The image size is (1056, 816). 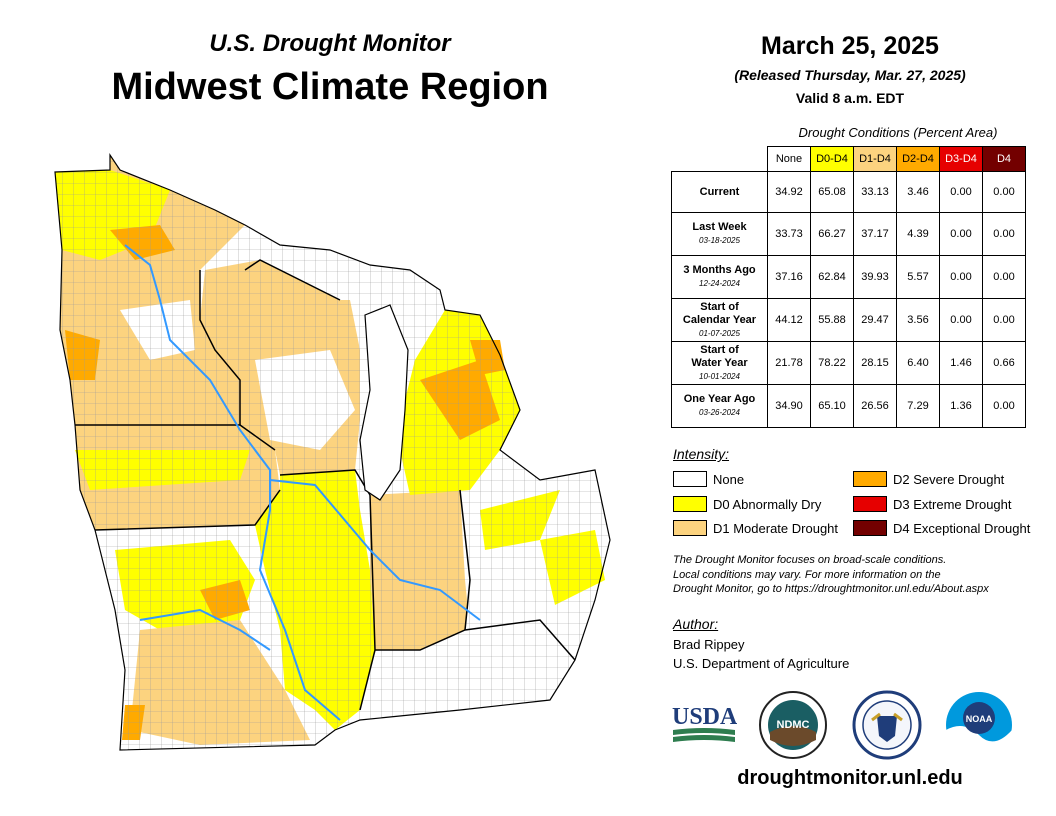 What do you see at coordinates (832, 159) in the screenshot?
I see `column-header: D0-D4` at bounding box center [832, 159].